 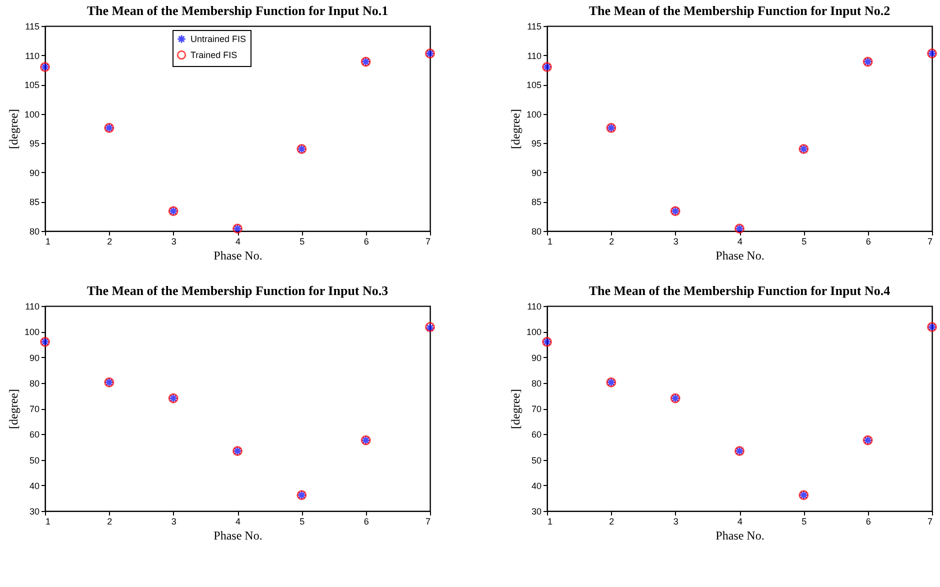 What do you see at coordinates (218, 39) in the screenshot?
I see `legend-label: Untrained FIS` at bounding box center [218, 39].